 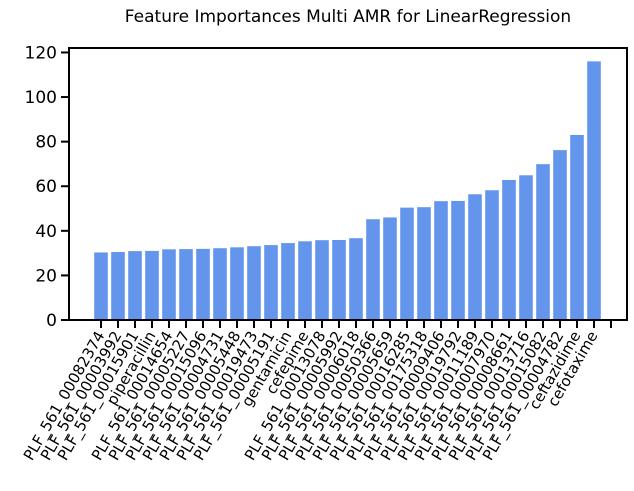 I want to click on y-tick-label-40: 40, so click(x=46, y=232).